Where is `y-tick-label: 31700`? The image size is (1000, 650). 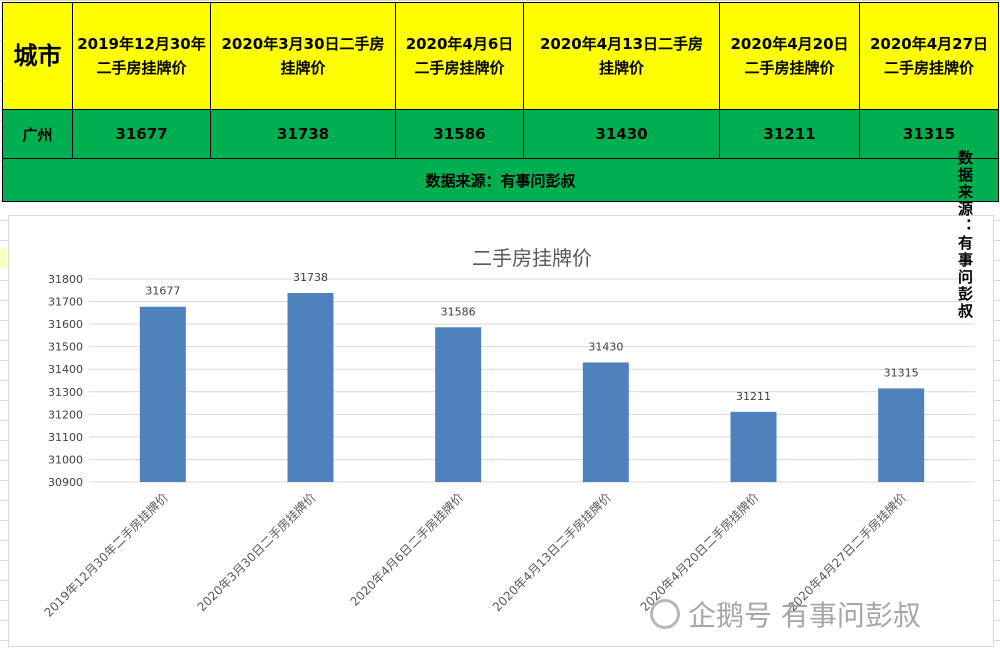
y-tick-label: 31700 is located at coordinates (65, 302).